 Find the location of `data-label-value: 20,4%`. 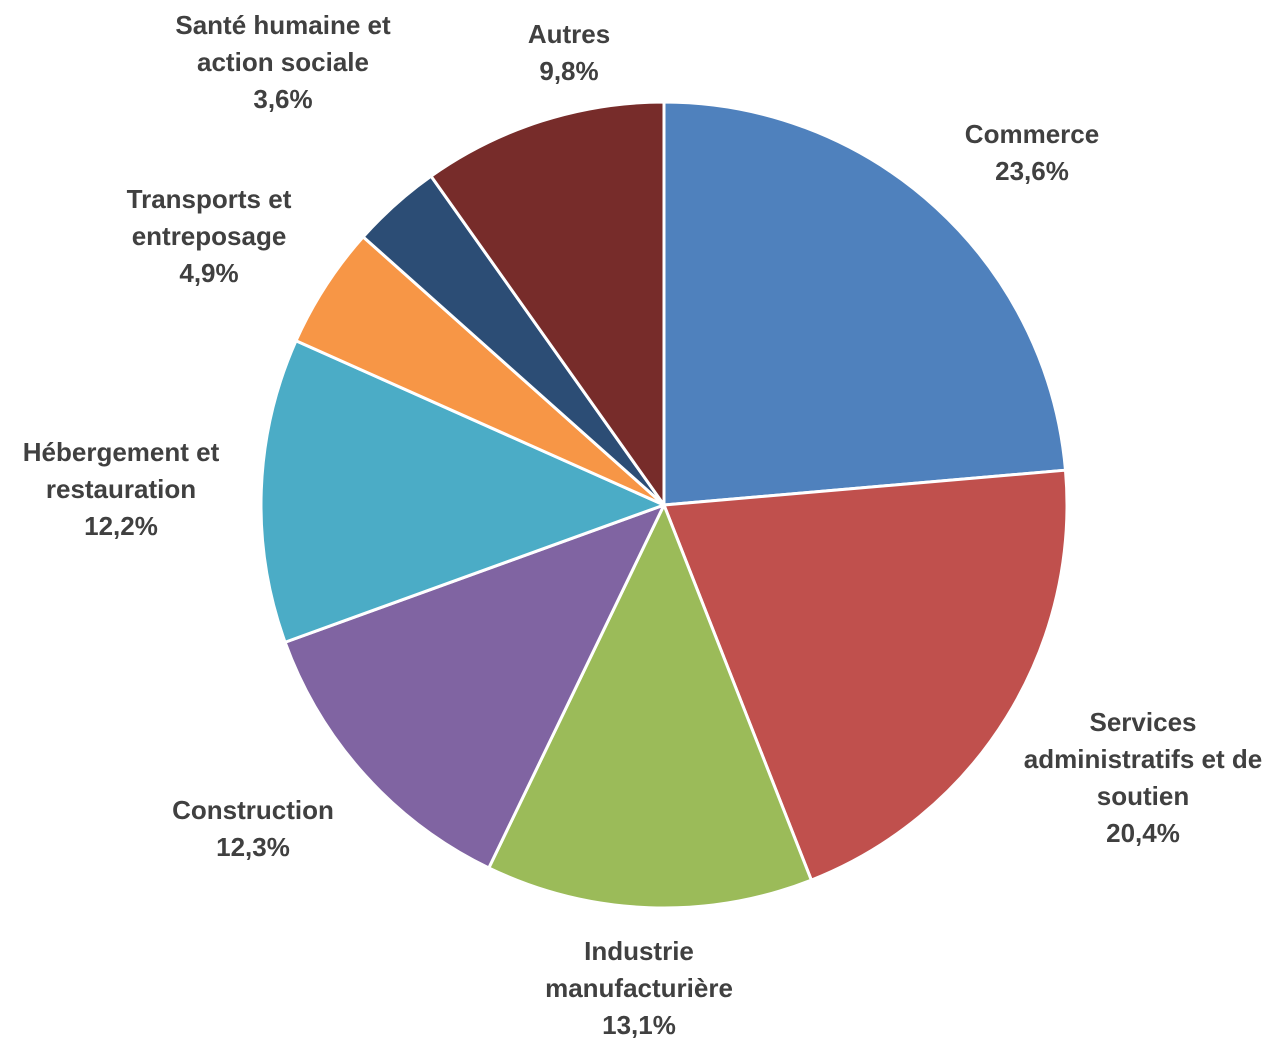

data-label-value: 20,4% is located at coordinates (1143, 833).